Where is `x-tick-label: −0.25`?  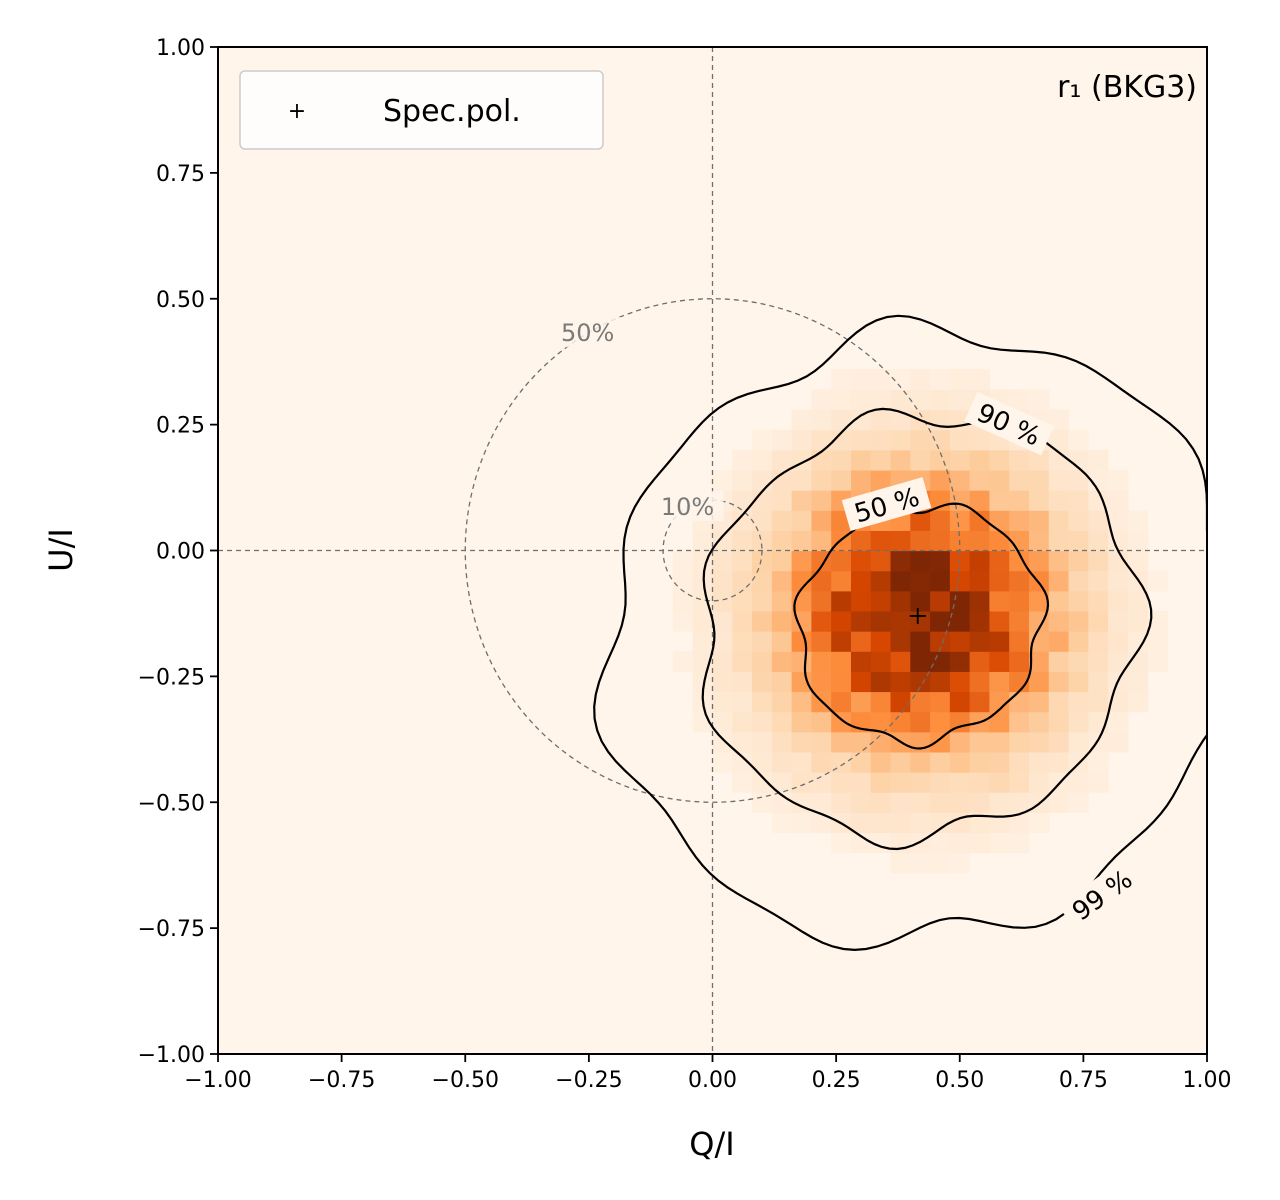
x-tick-label: −0.25 is located at coordinates (588, 1080).